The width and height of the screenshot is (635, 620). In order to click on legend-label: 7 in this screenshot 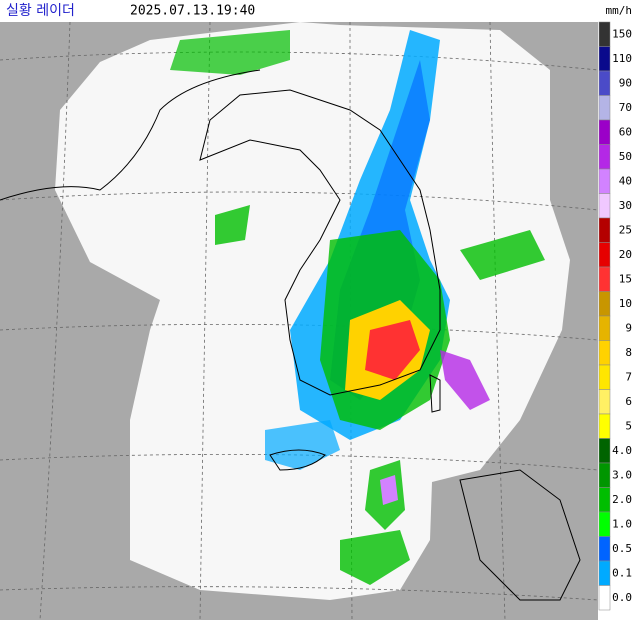, I will do `click(628, 376)`.